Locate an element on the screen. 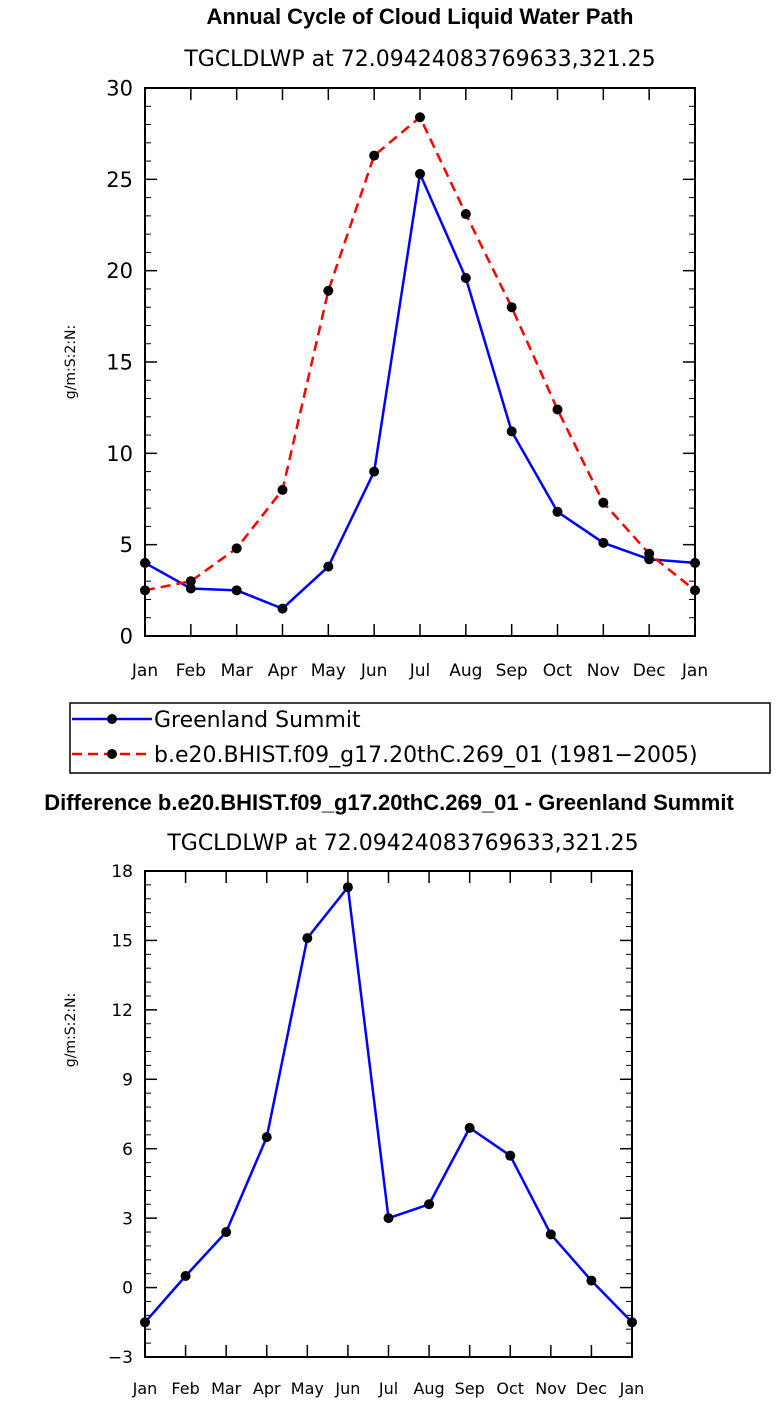 This screenshot has width=778, height=1404. chart2-ytick-label: 12 is located at coordinates (122, 1011).